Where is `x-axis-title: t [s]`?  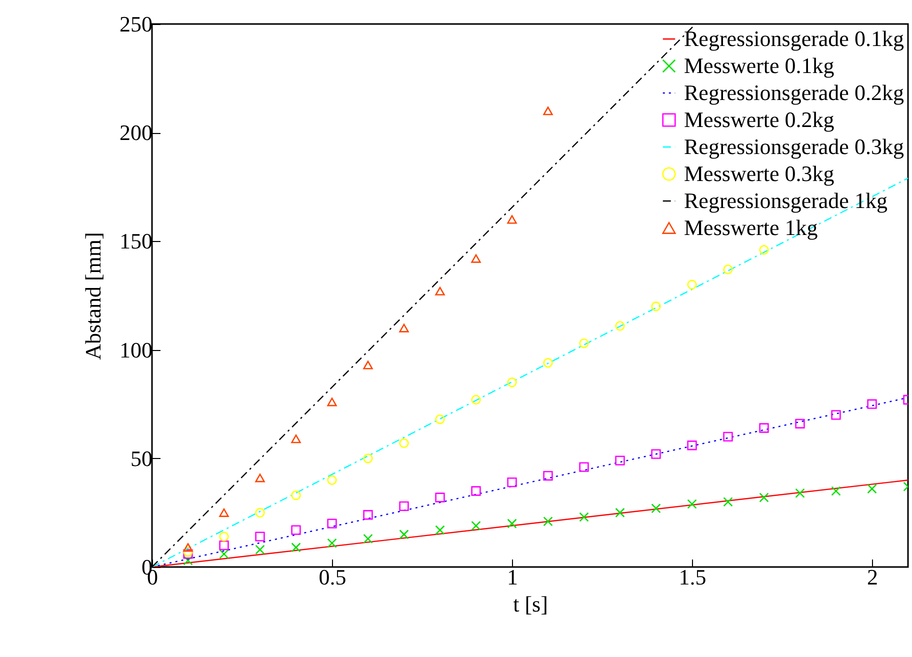 x-axis-title: t [s] is located at coordinates (530, 604).